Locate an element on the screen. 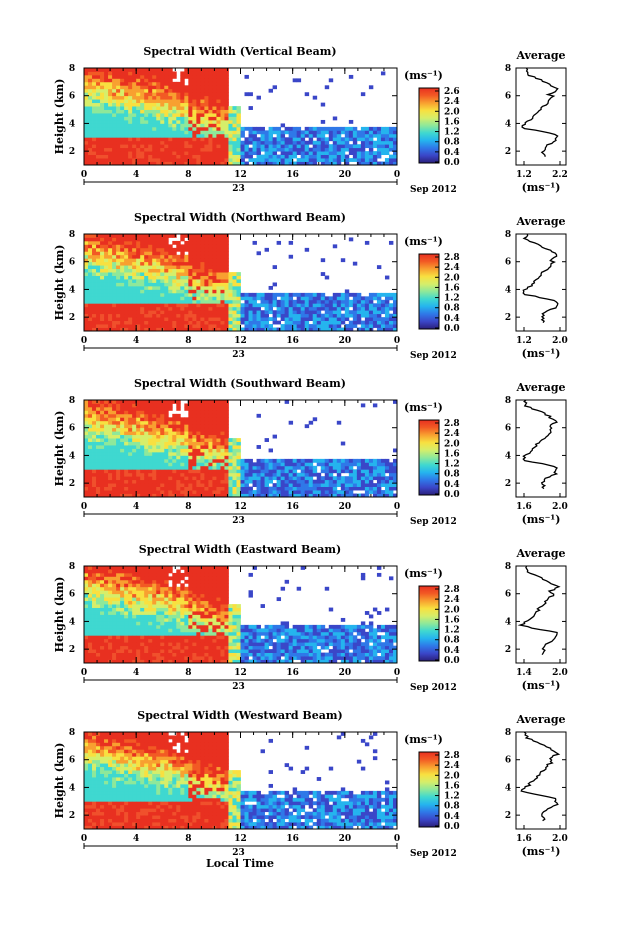  average-y-tick-label: 2 is located at coordinates (508, 318).